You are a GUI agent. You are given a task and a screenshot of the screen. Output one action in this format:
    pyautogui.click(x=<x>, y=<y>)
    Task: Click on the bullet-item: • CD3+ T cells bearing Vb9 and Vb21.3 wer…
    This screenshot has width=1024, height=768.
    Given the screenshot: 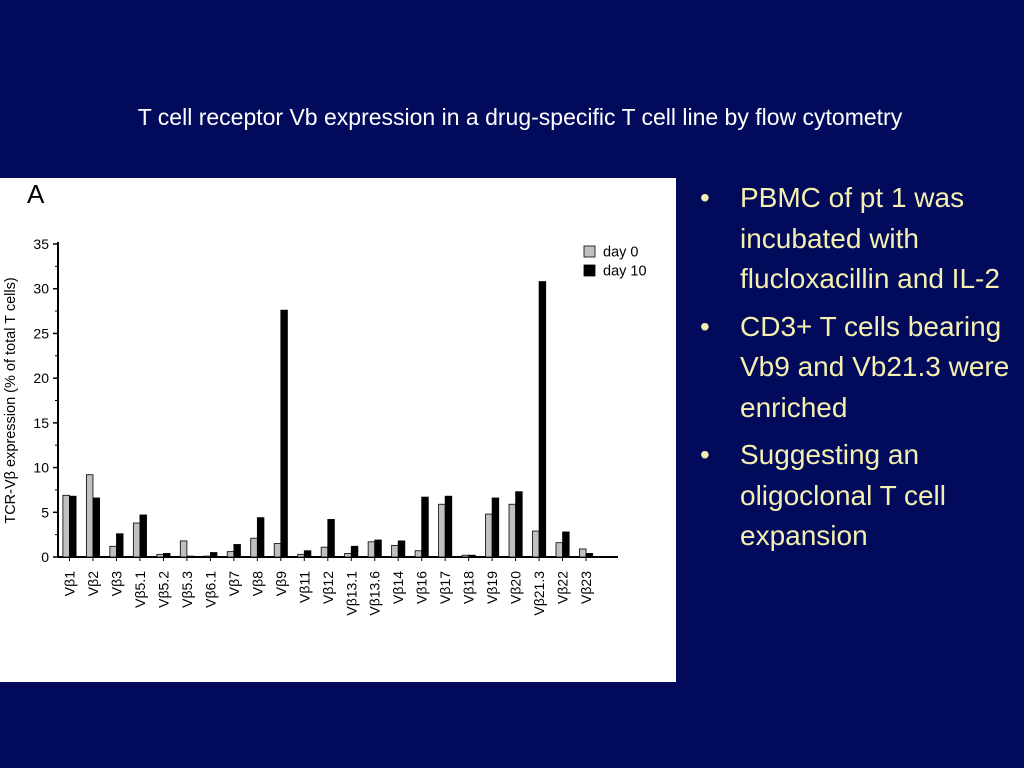 What is the action you would take?
    pyautogui.click(x=860, y=368)
    